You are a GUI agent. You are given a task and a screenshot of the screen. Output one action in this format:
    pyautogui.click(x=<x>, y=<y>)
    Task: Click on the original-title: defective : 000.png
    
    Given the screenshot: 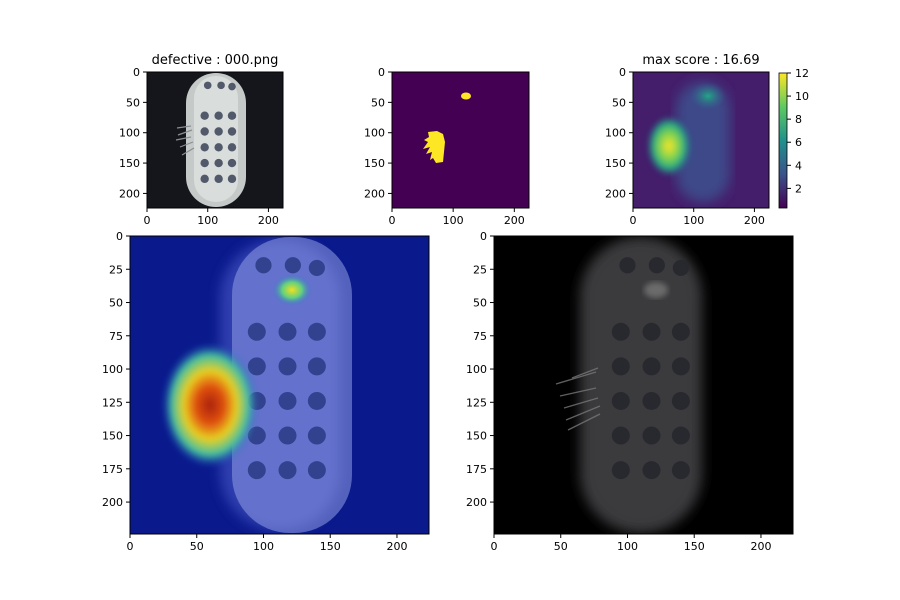 What is the action you would take?
    pyautogui.click(x=215, y=60)
    